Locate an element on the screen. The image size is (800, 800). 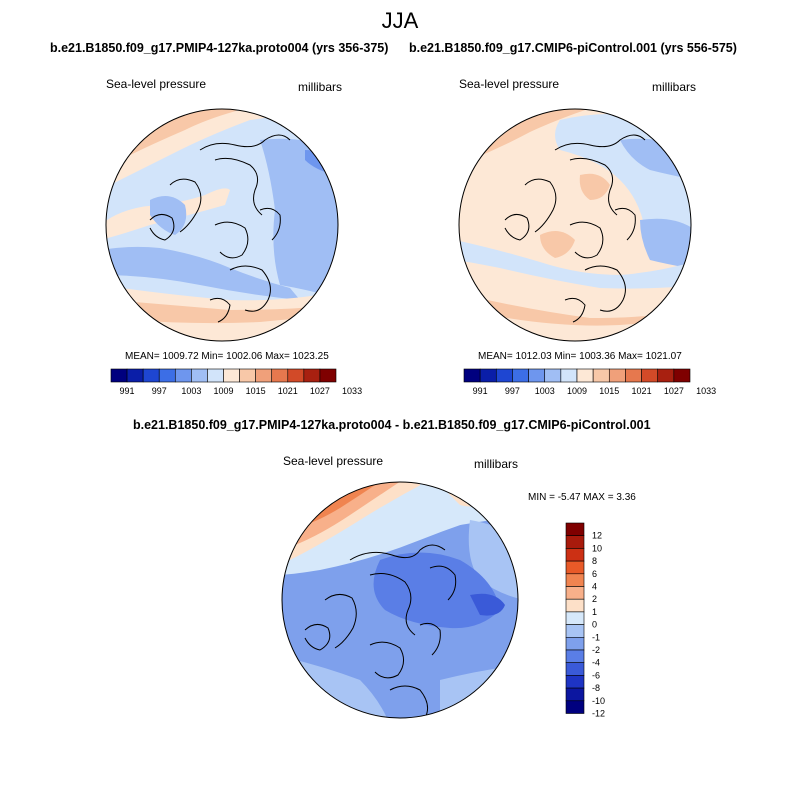
colorbar-0-tick: 1003 is located at coordinates (191, 391).